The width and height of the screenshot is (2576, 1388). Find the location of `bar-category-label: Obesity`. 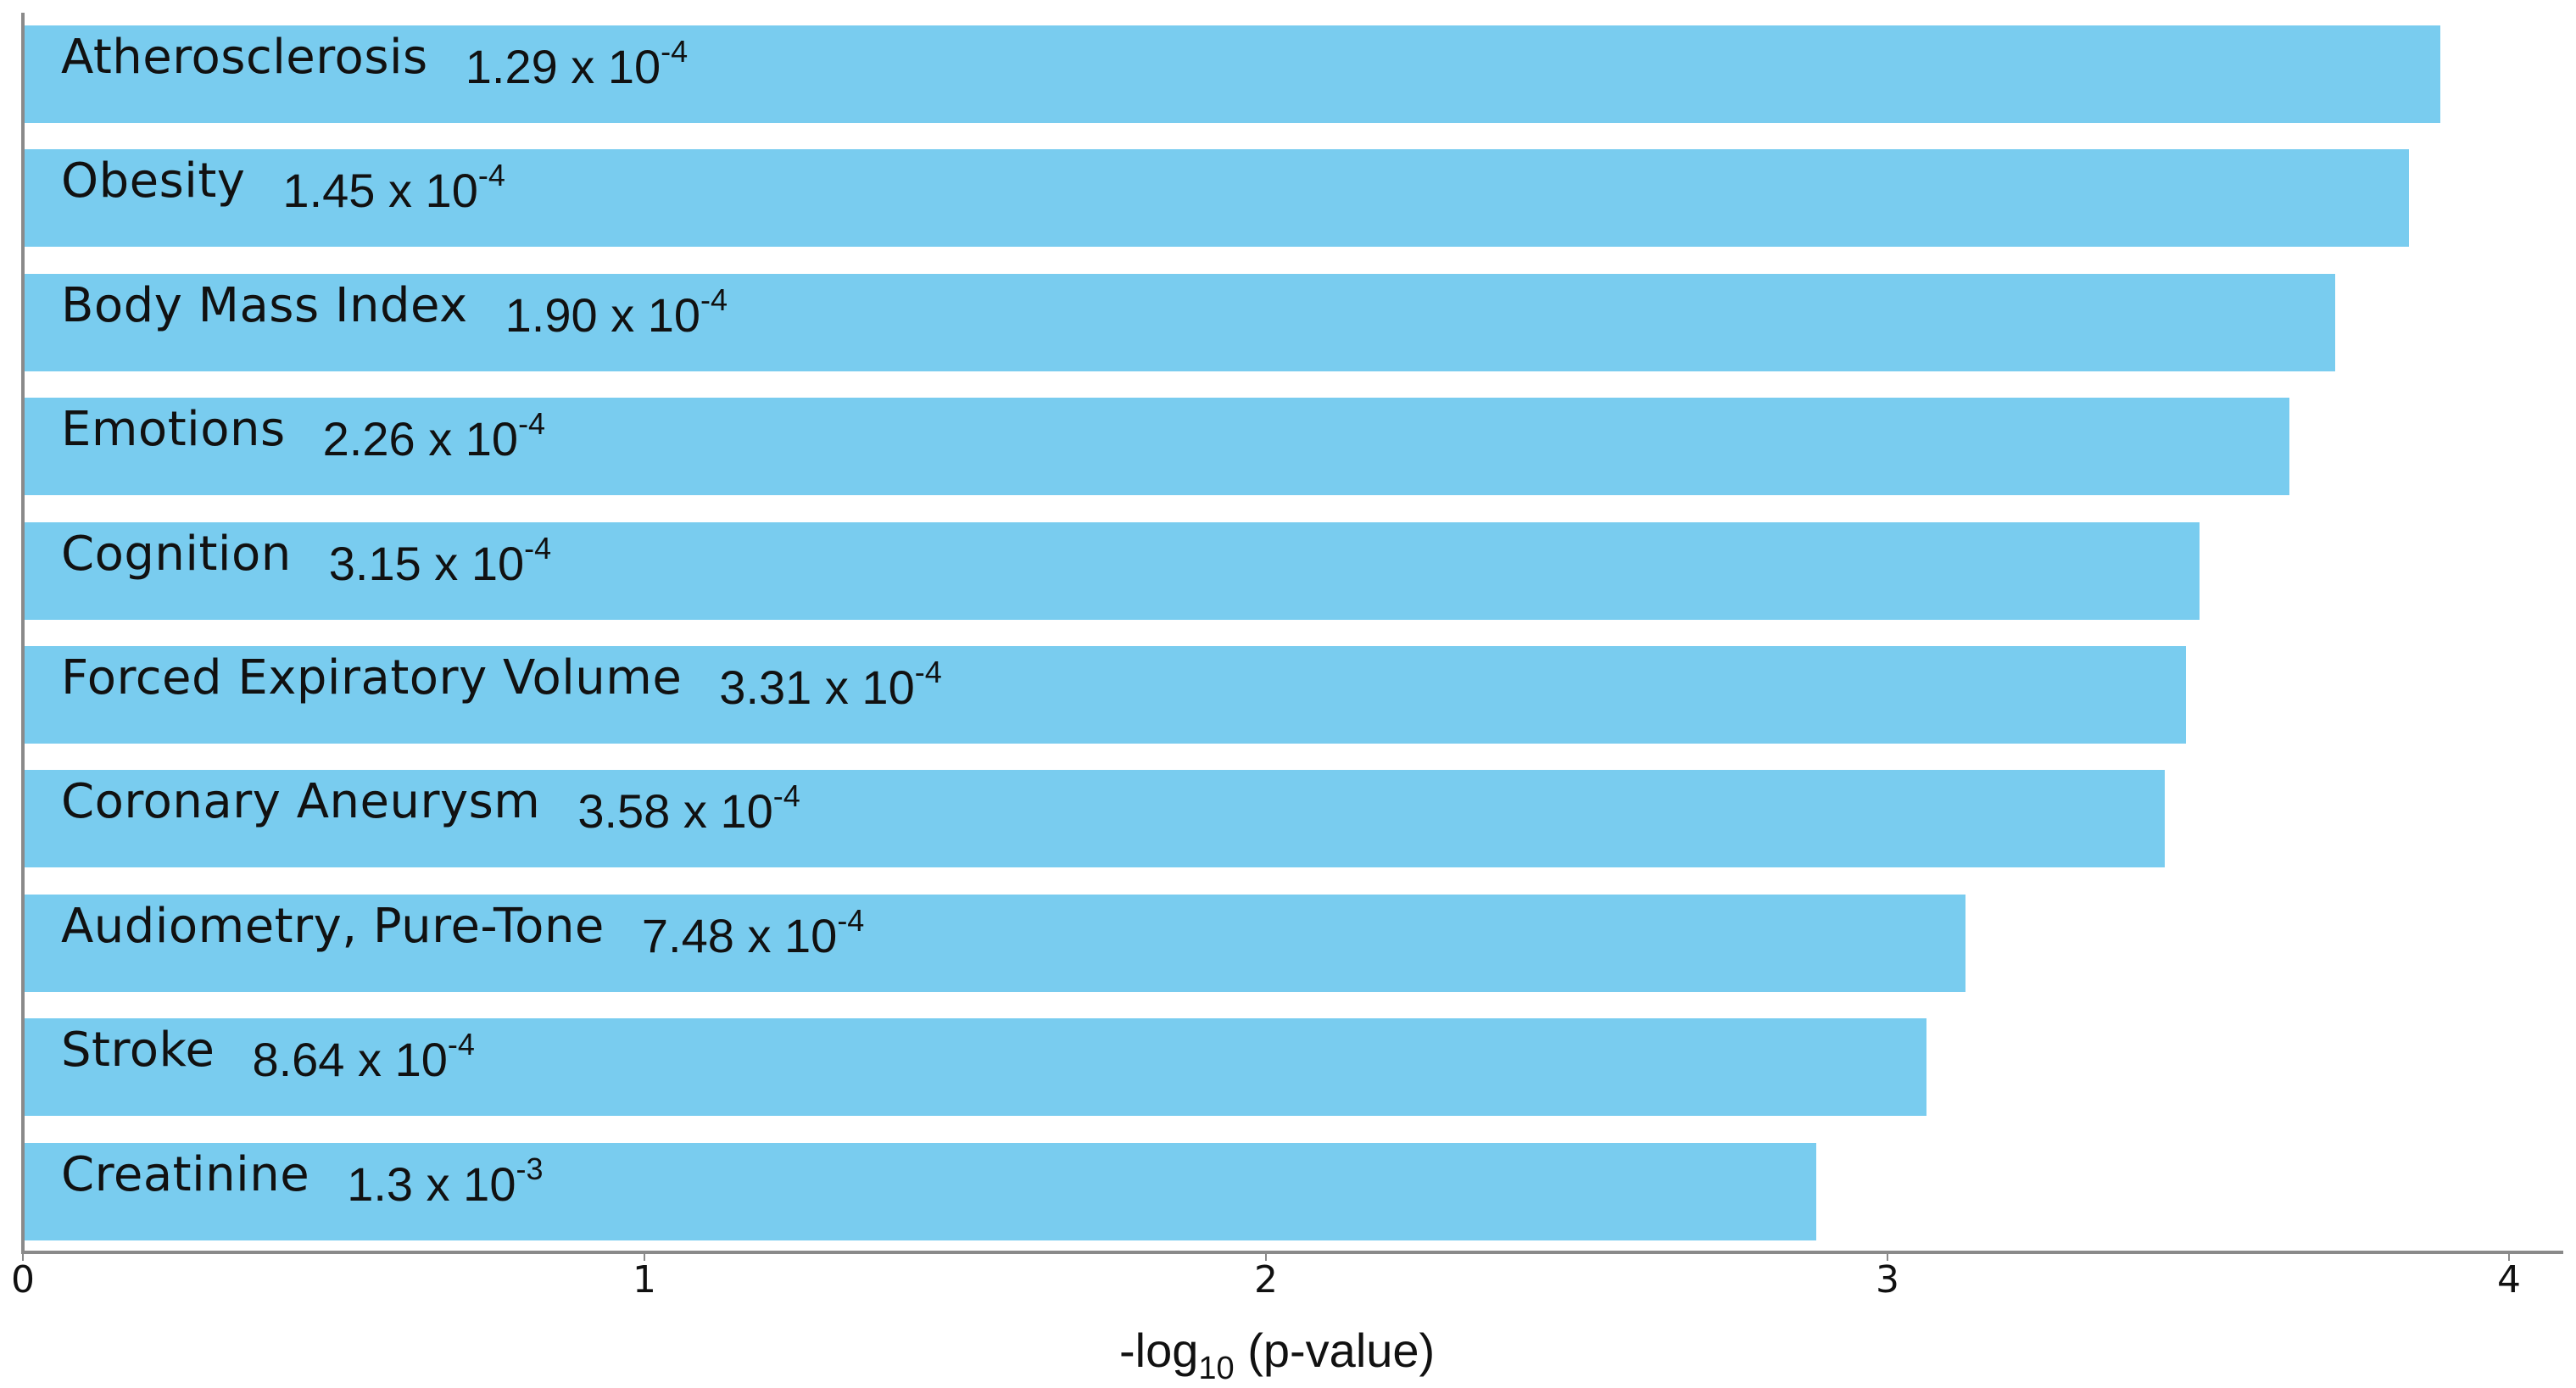

bar-category-label: Obesity is located at coordinates (153, 181).